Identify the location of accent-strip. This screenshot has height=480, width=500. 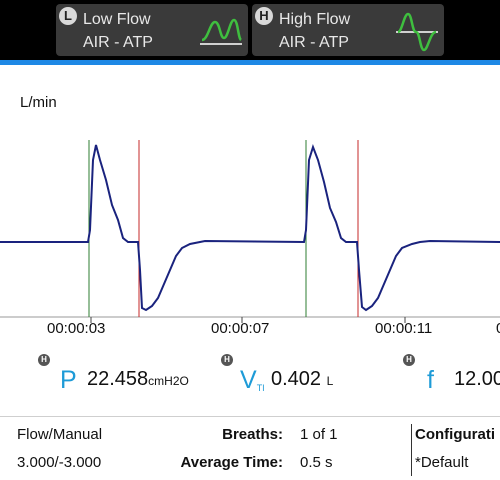
(250, 62).